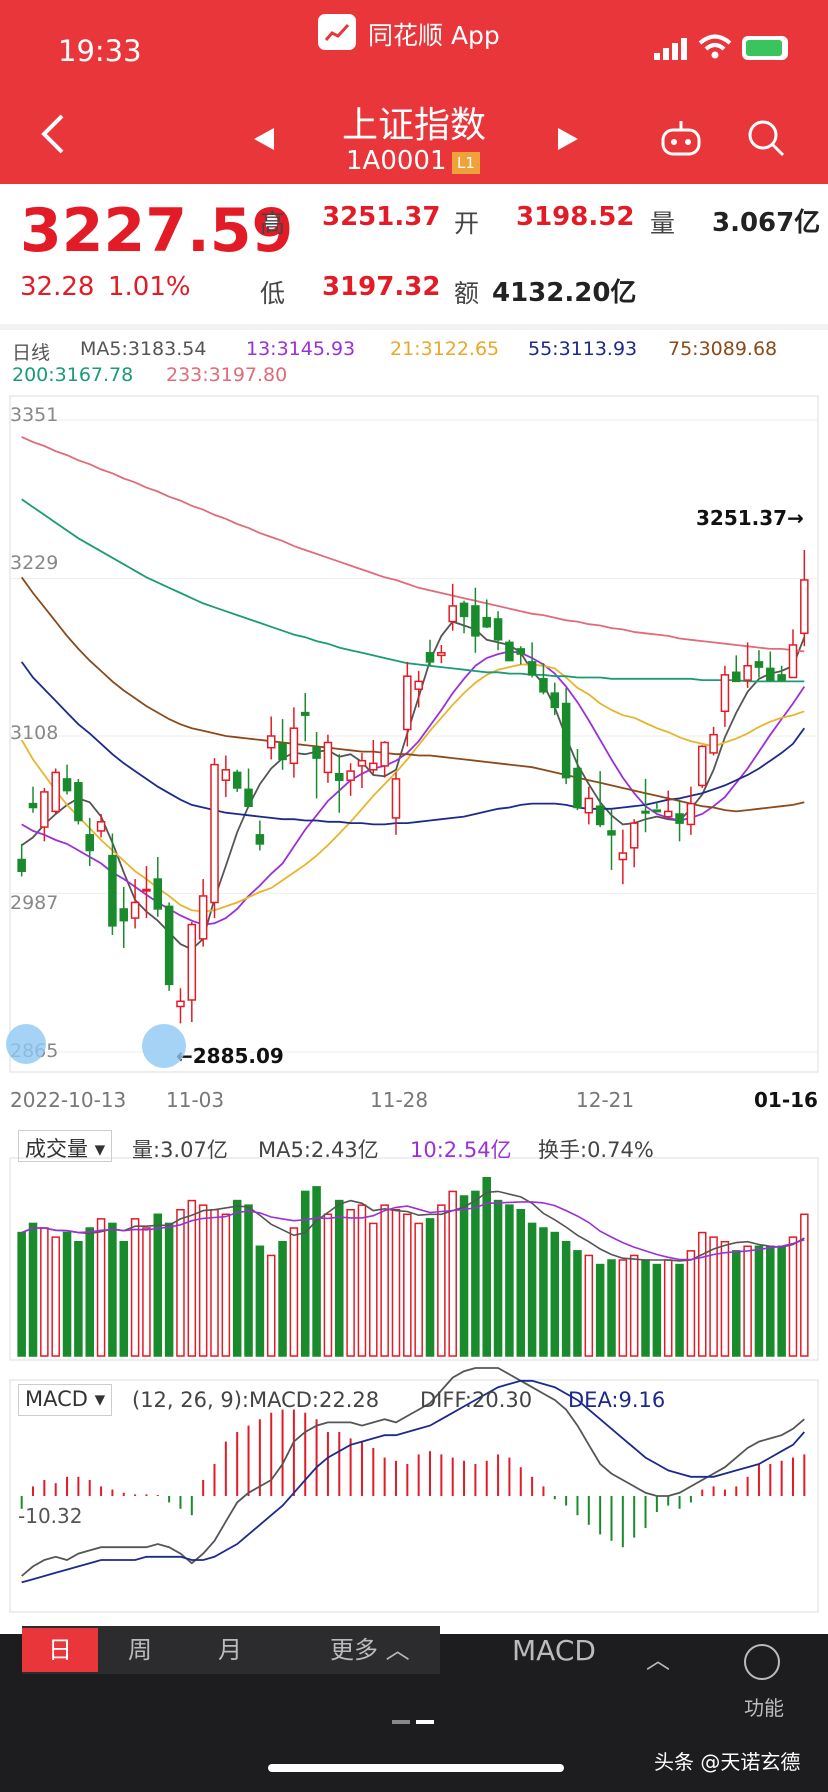  What do you see at coordinates (60, 1650) in the screenshot?
I see `tab-day: 日` at bounding box center [60, 1650].